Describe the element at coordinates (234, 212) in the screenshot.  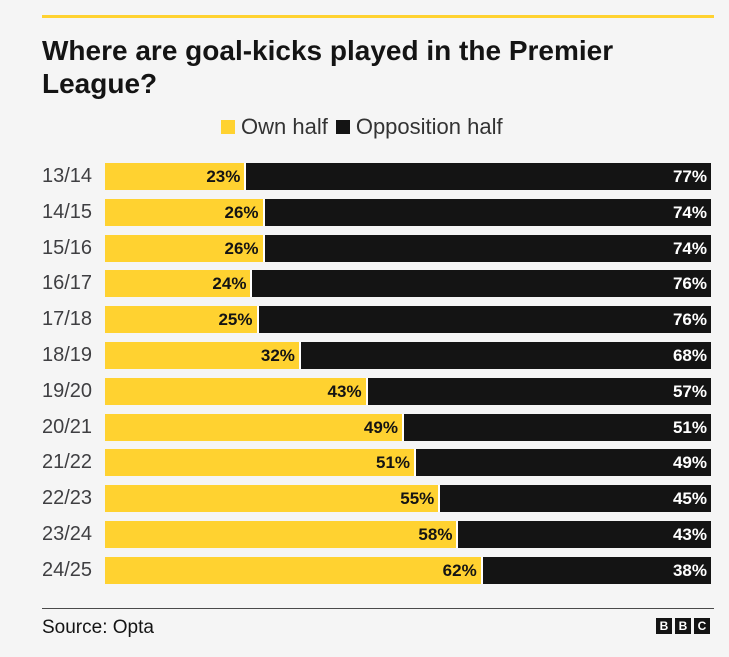
I see `value-number: 26` at that location.